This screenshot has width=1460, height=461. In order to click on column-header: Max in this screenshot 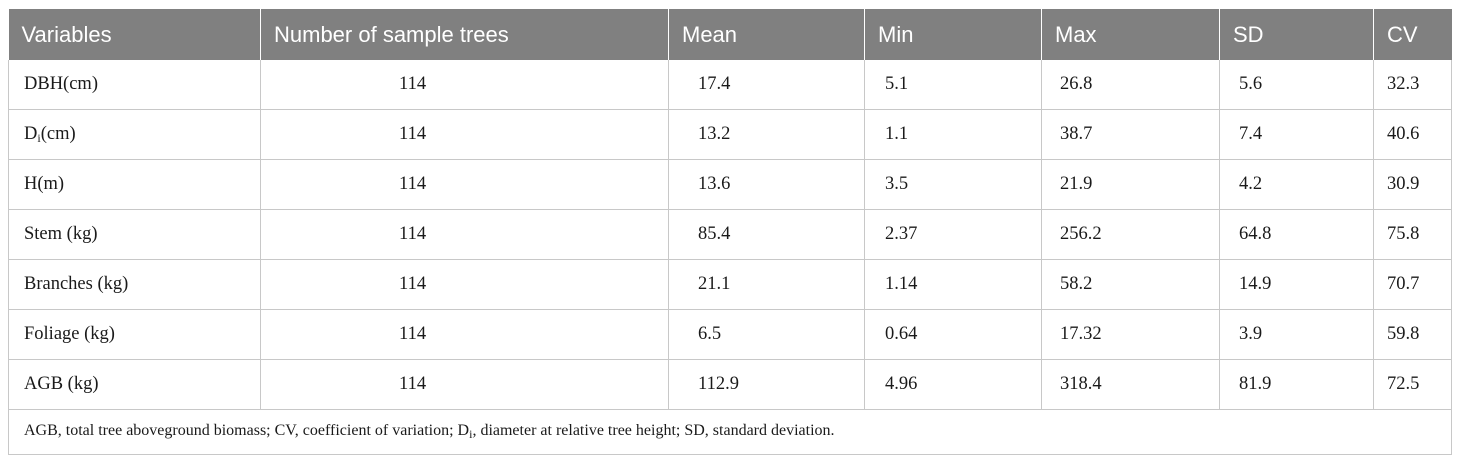, I will do `click(1130, 34)`.